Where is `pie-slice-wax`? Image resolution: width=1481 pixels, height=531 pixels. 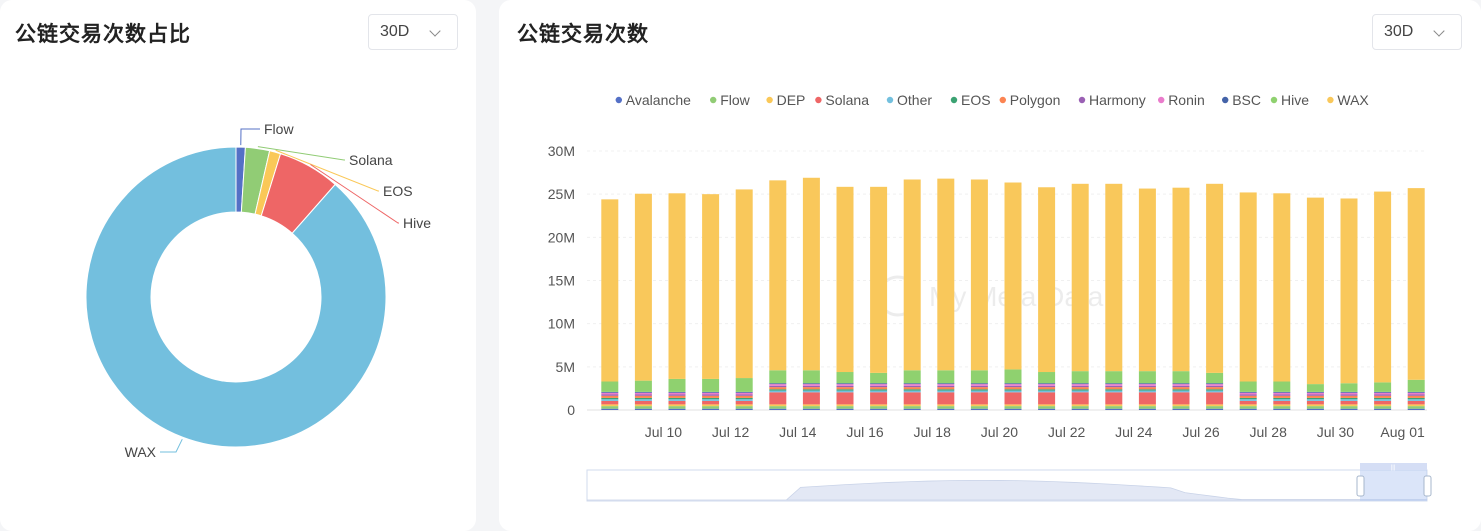 pie-slice-wax is located at coordinates (236, 297).